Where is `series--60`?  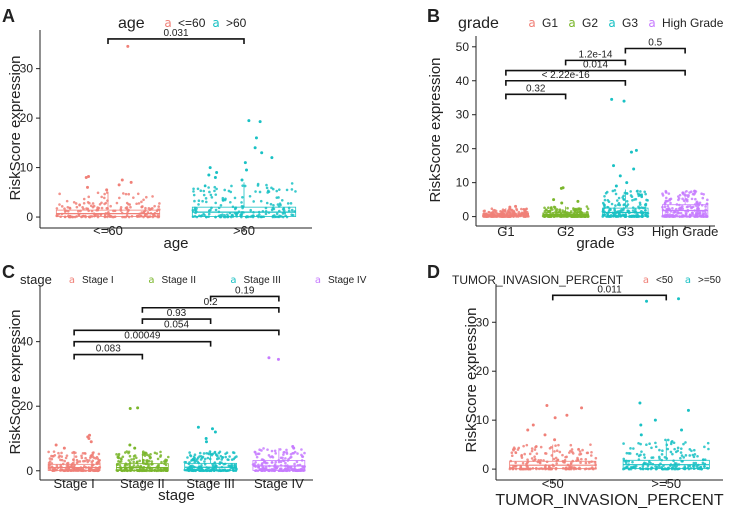
series--60 is located at coordinates (244, 169).